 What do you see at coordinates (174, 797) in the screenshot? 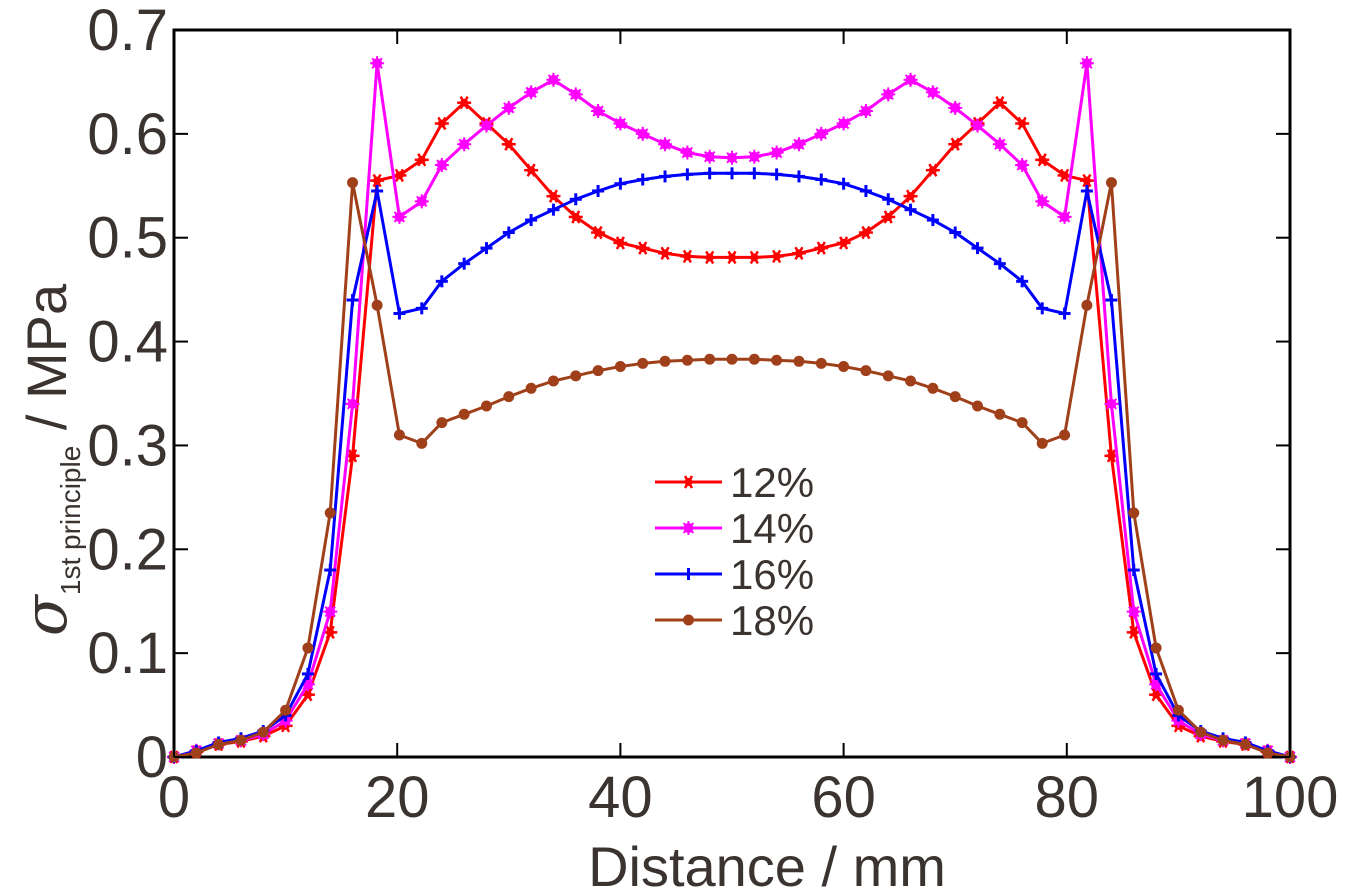
I see `x-tick-label: 0` at bounding box center [174, 797].